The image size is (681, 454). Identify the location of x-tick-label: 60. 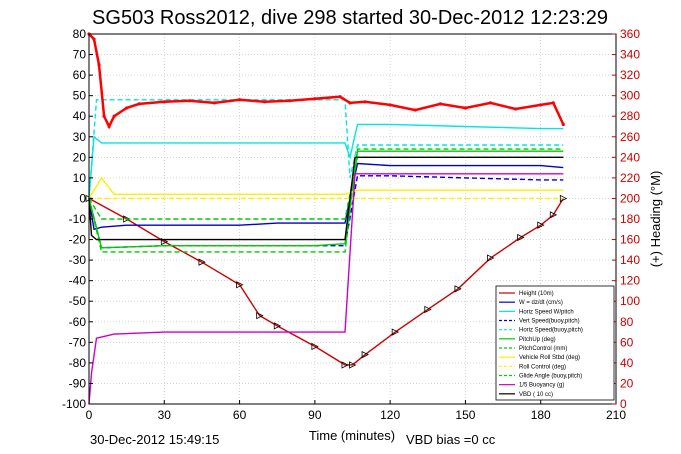
(240, 415).